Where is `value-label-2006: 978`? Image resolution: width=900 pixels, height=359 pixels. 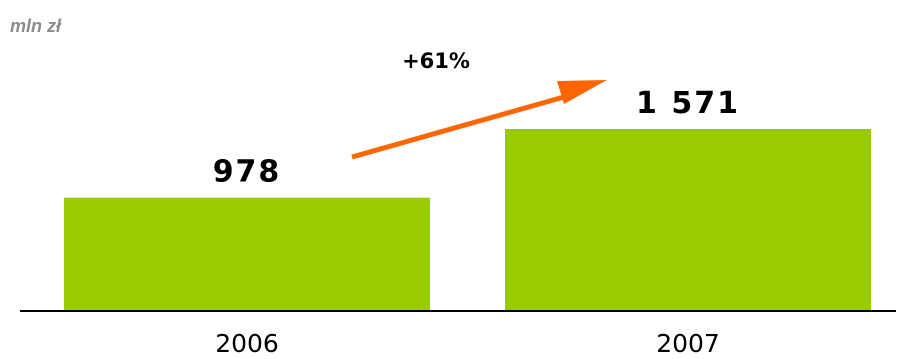 value-label-2006: 978 is located at coordinates (247, 172).